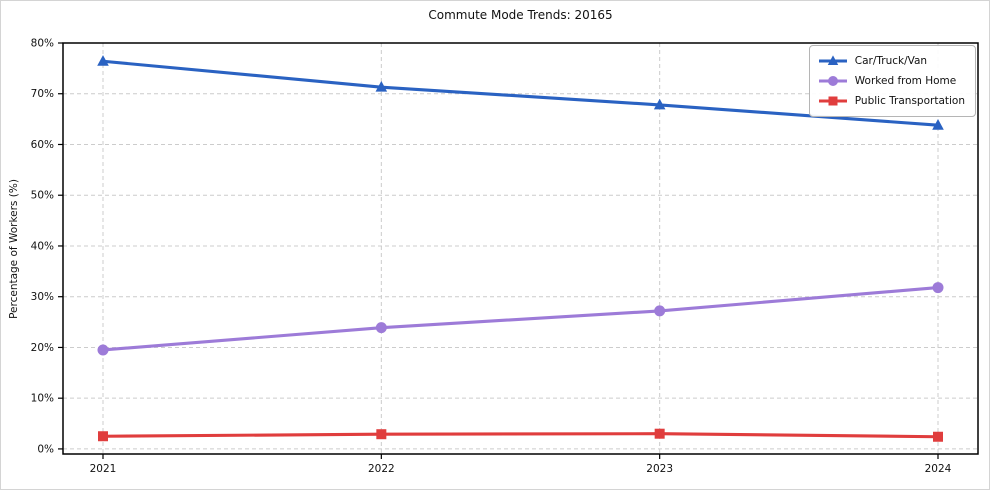 The width and height of the screenshot is (990, 490). Describe the element at coordinates (520, 15) in the screenshot. I see `chart-title: Commute Mode Trends: 20165` at that location.